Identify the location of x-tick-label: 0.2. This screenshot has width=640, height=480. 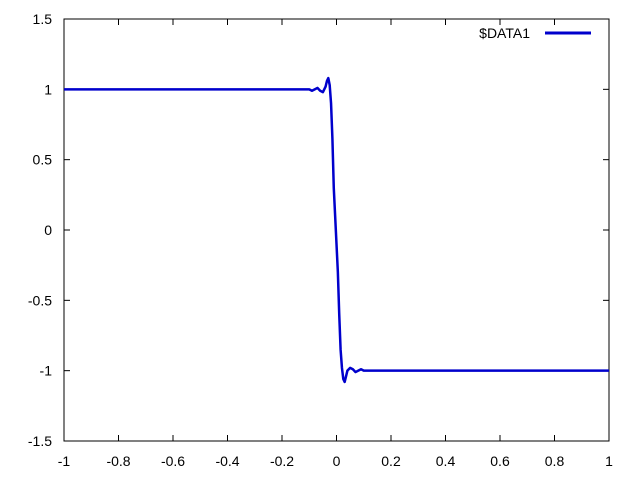
(391, 461).